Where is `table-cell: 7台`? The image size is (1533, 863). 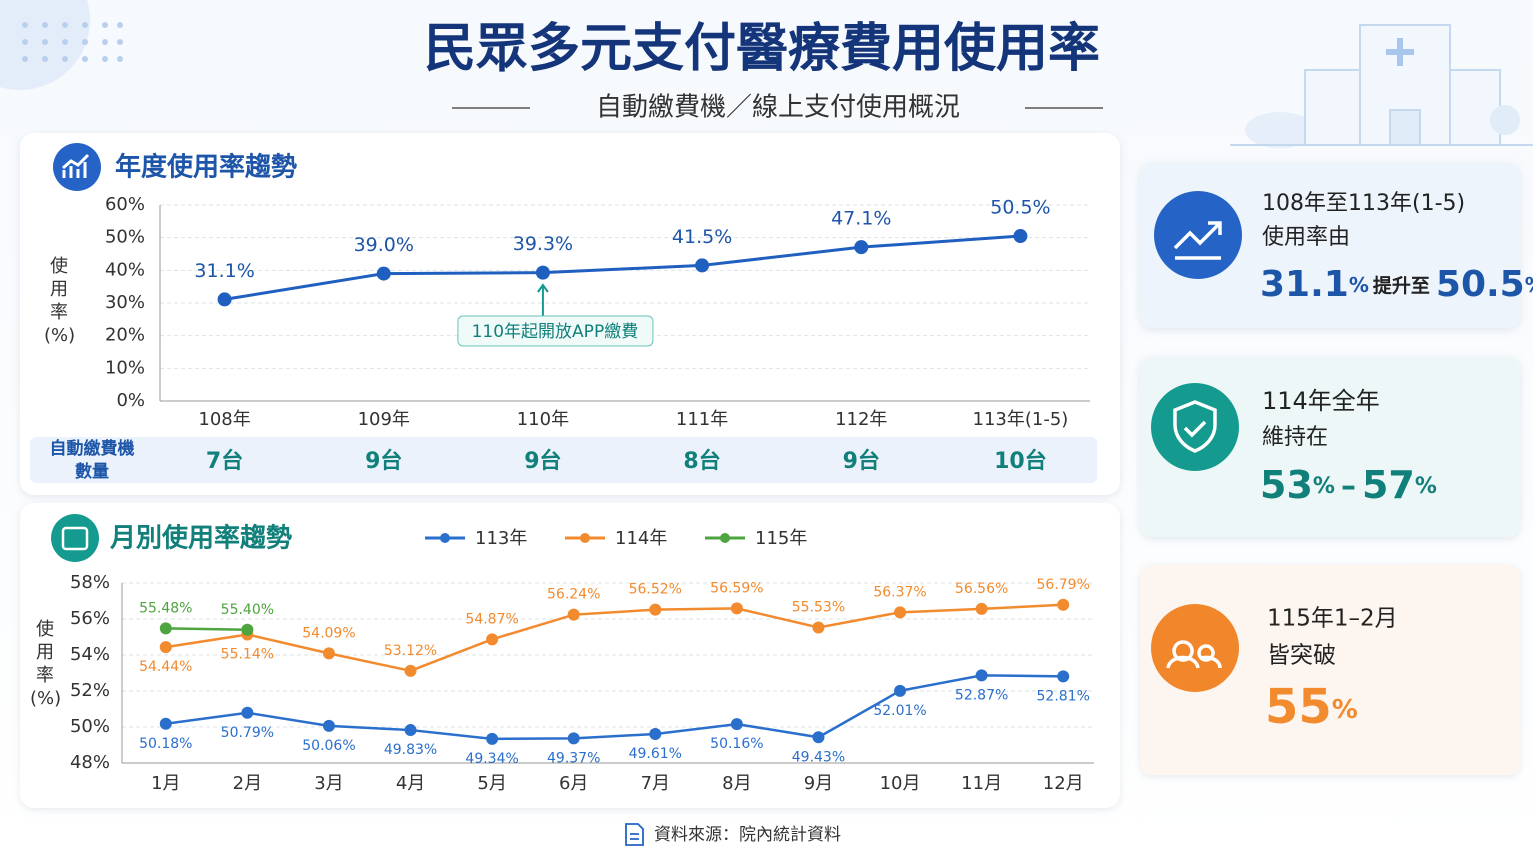 table-cell: 7台 is located at coordinates (224, 461).